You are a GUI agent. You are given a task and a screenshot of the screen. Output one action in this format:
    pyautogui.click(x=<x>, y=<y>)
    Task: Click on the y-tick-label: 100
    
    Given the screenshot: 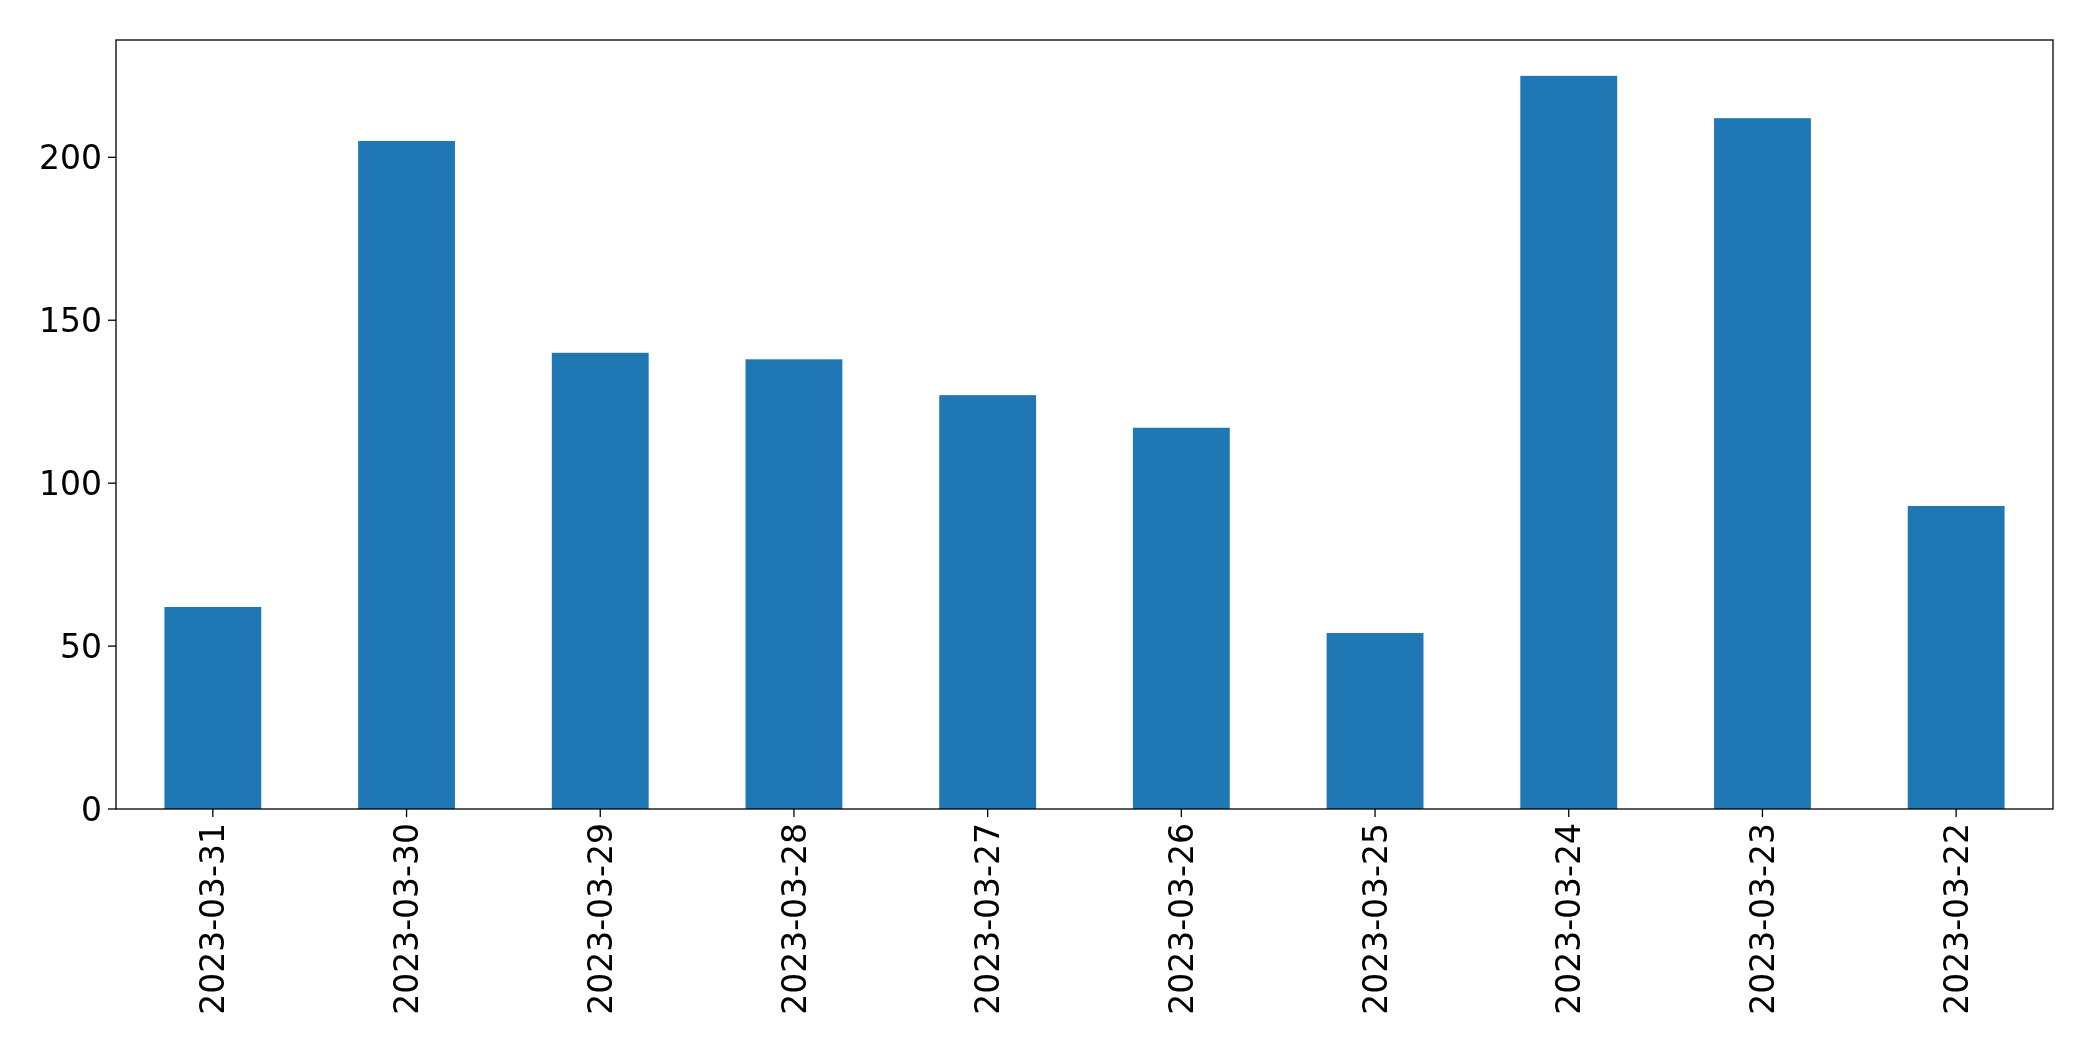 What is the action you would take?
    pyautogui.click(x=70, y=483)
    